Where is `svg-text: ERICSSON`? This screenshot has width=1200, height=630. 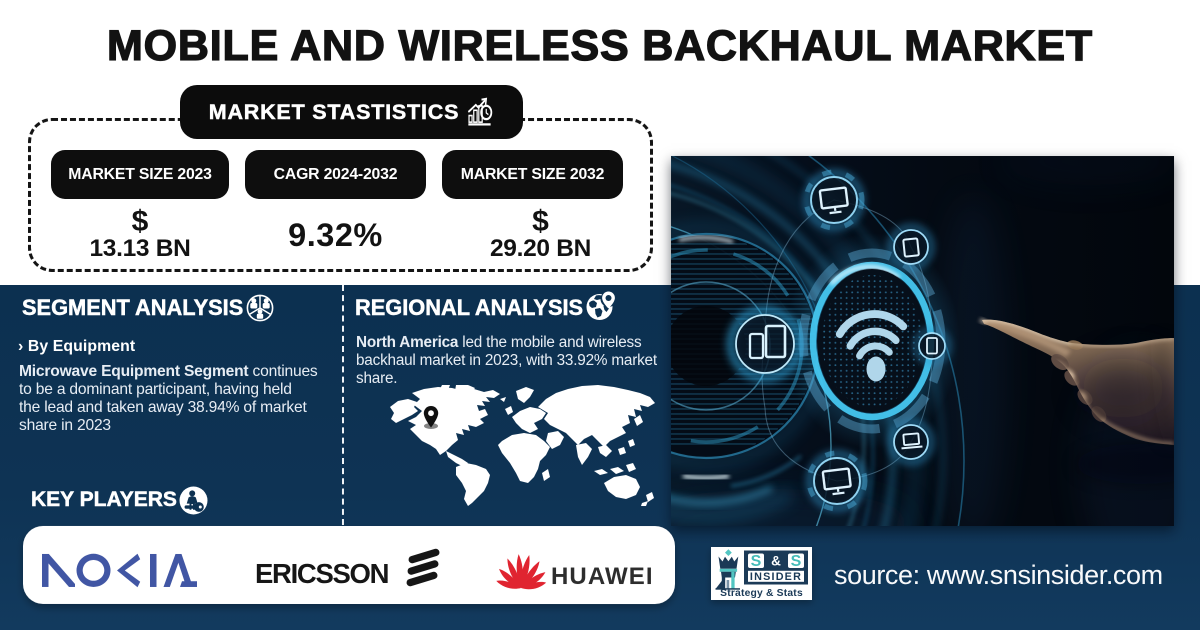 svg-text: ERICSSON is located at coordinates (322, 573).